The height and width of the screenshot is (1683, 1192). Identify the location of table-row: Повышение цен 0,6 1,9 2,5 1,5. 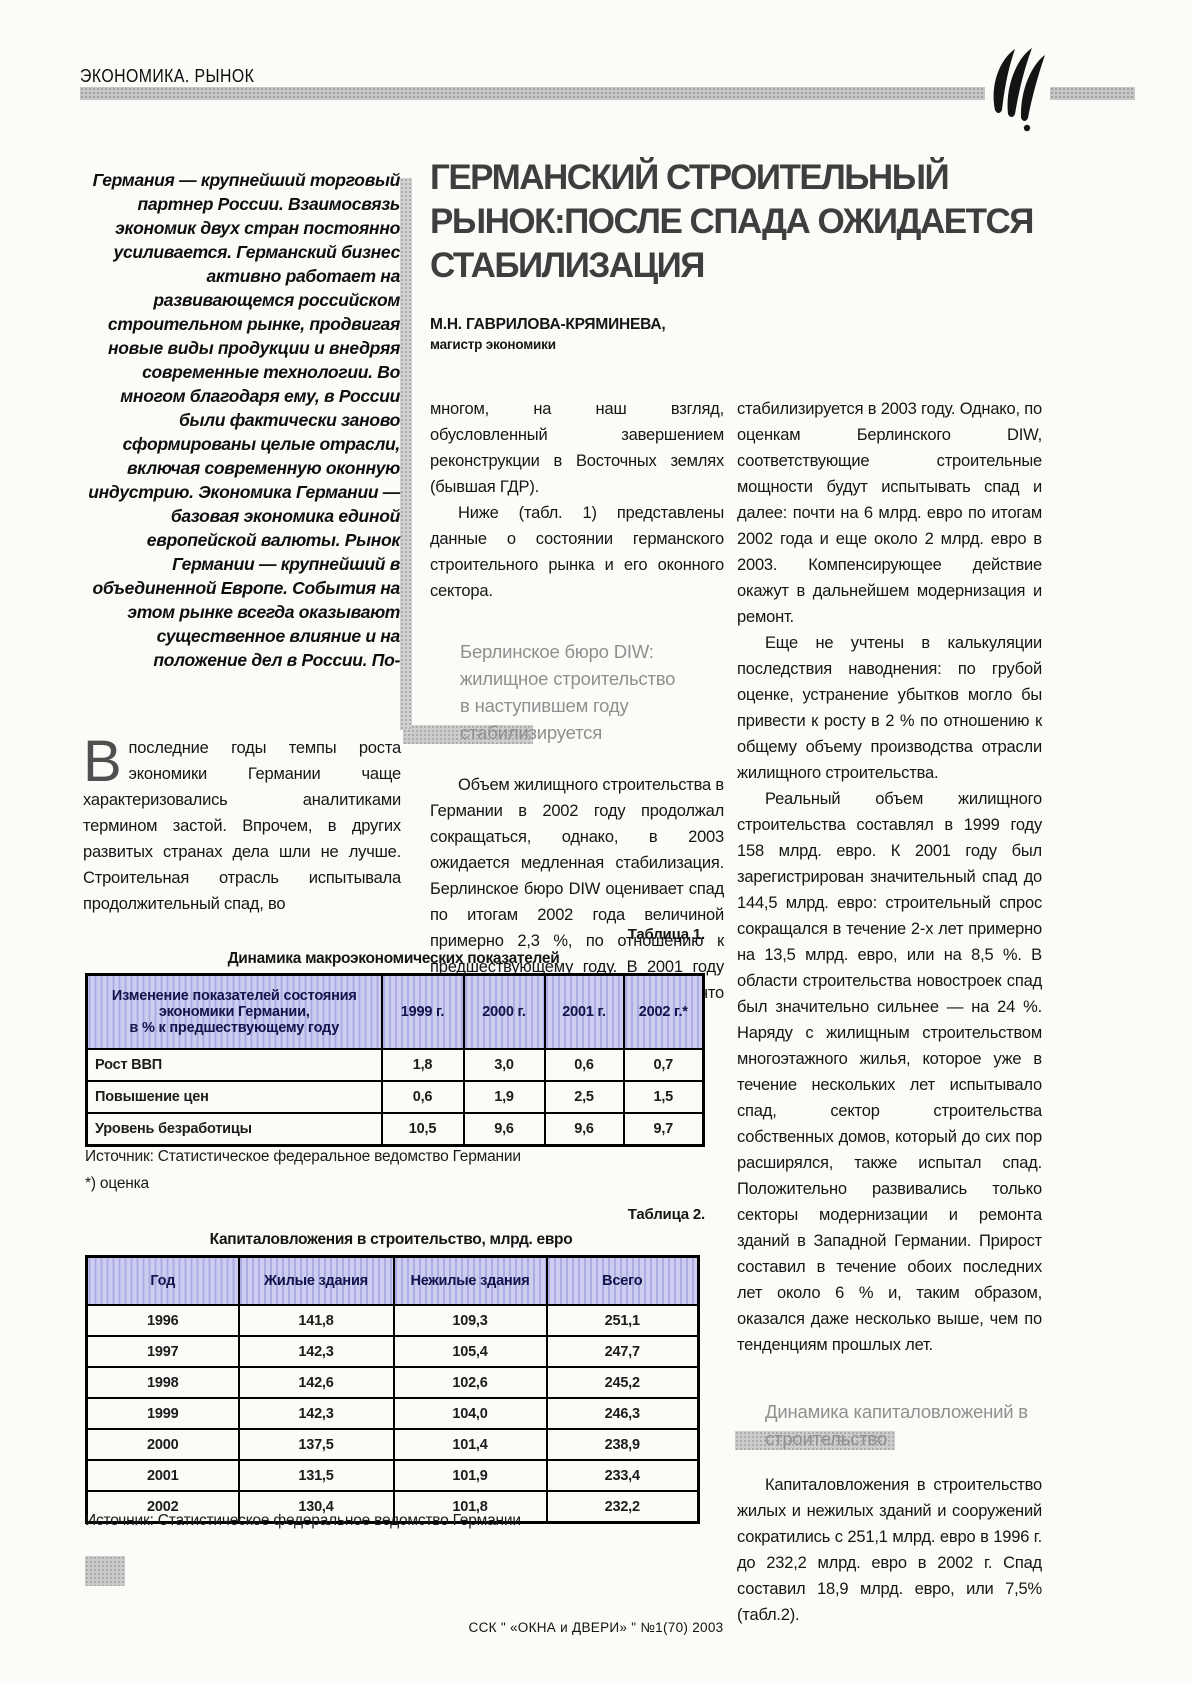
(395, 1097).